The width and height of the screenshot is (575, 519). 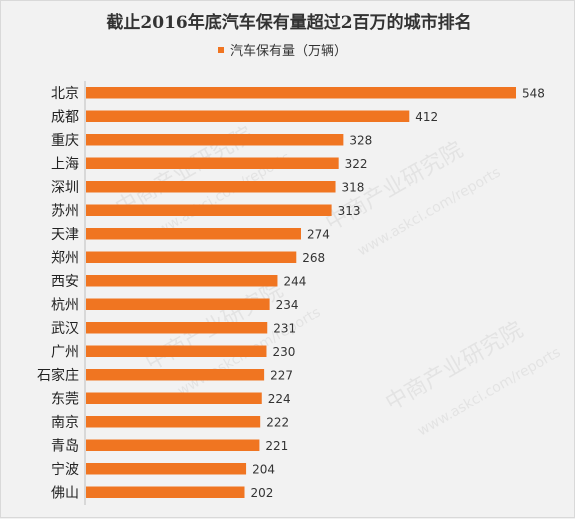 What do you see at coordinates (263, 469) in the screenshot?
I see `value-label: 204` at bounding box center [263, 469].